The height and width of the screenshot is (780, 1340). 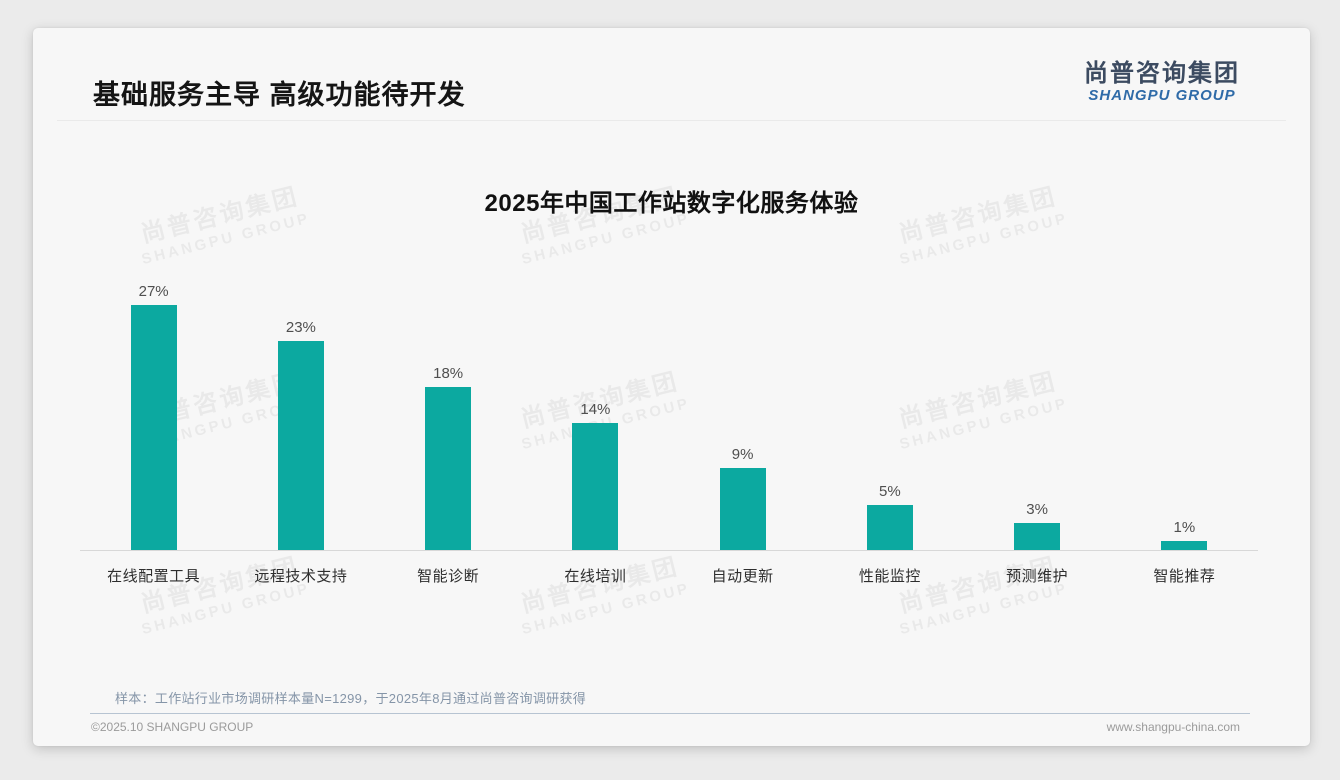 I want to click on copyright-text: ©2025.10 SHANGPU GROUP, so click(x=172, y=727).